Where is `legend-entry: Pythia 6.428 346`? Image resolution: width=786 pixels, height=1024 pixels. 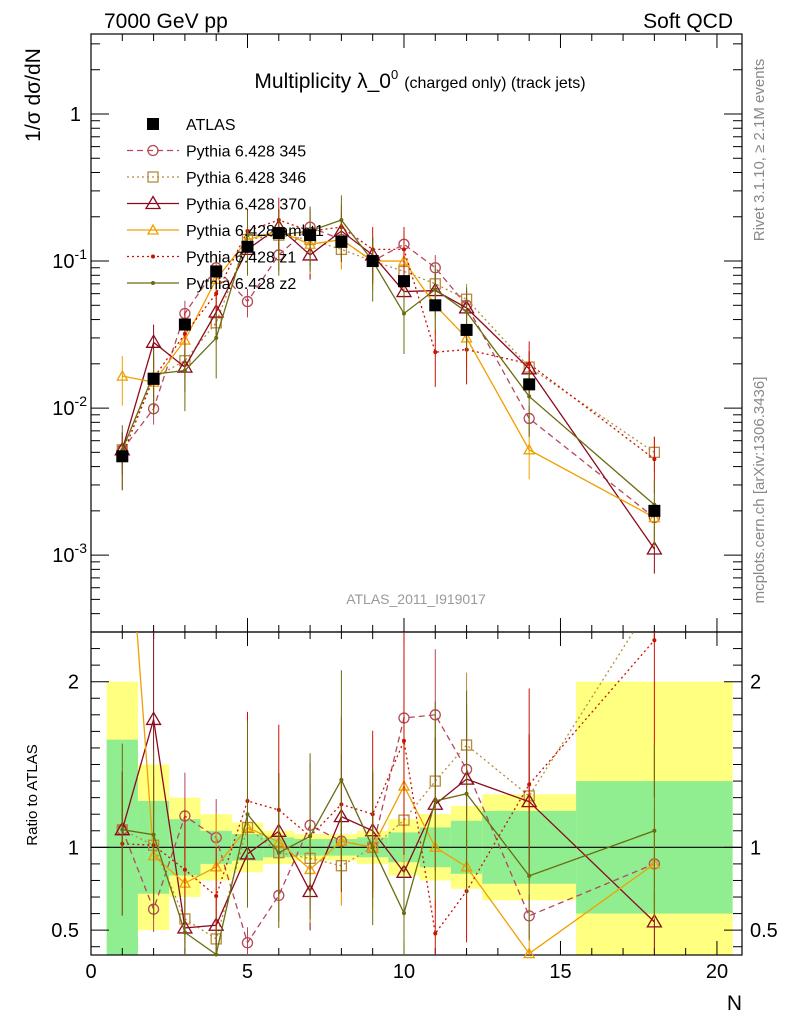
legend-entry: Pythia 6.428 346 is located at coordinates (216, 178).